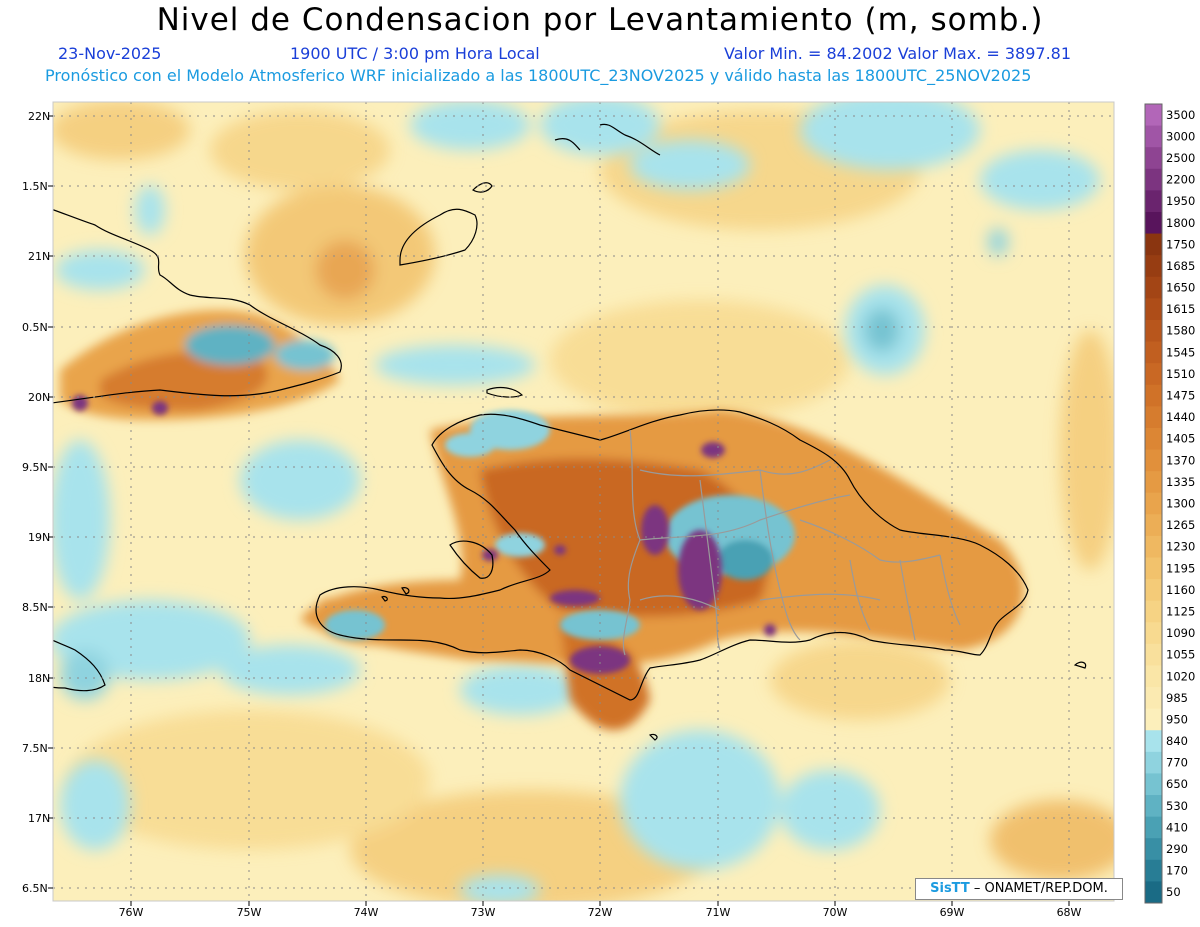  What do you see at coordinates (1180, 590) in the screenshot?
I see `colorbar-label: 1160` at bounding box center [1180, 590].